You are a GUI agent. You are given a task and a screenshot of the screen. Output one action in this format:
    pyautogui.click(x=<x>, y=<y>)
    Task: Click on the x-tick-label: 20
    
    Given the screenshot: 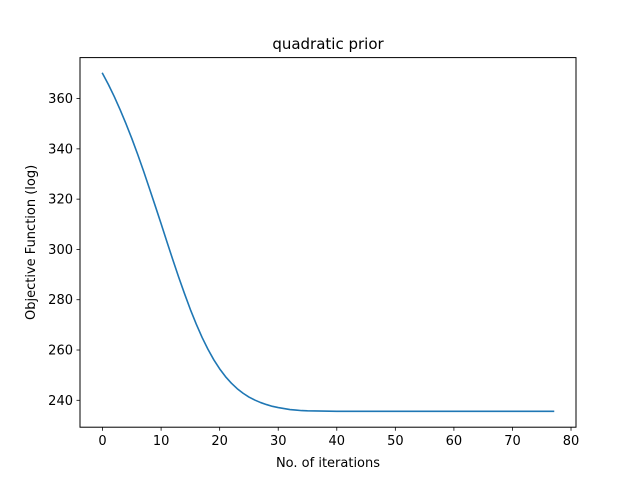 What is the action you would take?
    pyautogui.click(x=219, y=441)
    